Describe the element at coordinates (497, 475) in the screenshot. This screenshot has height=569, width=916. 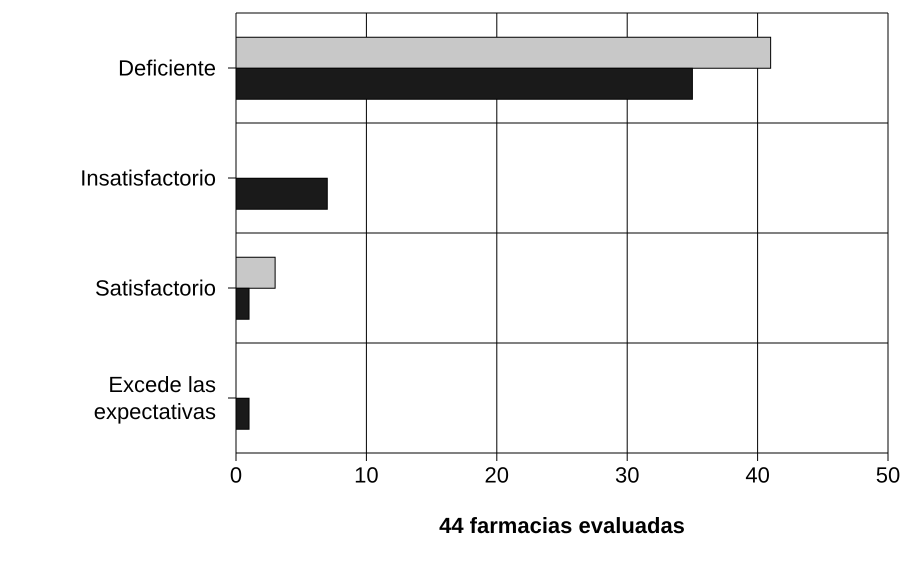
I see `x-tick-label: 20` at that location.